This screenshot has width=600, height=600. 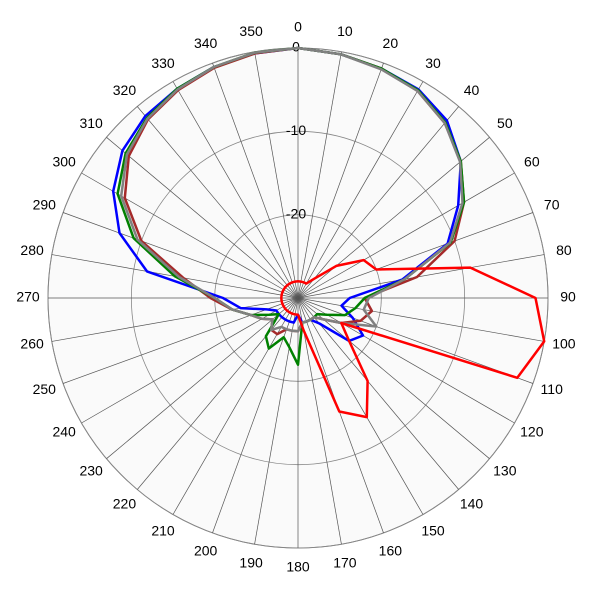 I want to click on angle-label: 140, so click(x=472, y=504).